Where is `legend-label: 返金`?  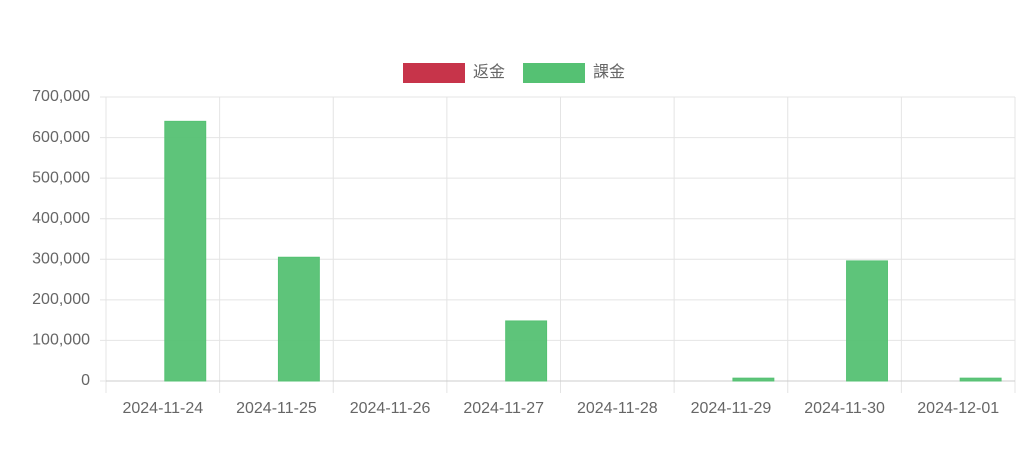
legend-label: 返金 is located at coordinates (489, 72).